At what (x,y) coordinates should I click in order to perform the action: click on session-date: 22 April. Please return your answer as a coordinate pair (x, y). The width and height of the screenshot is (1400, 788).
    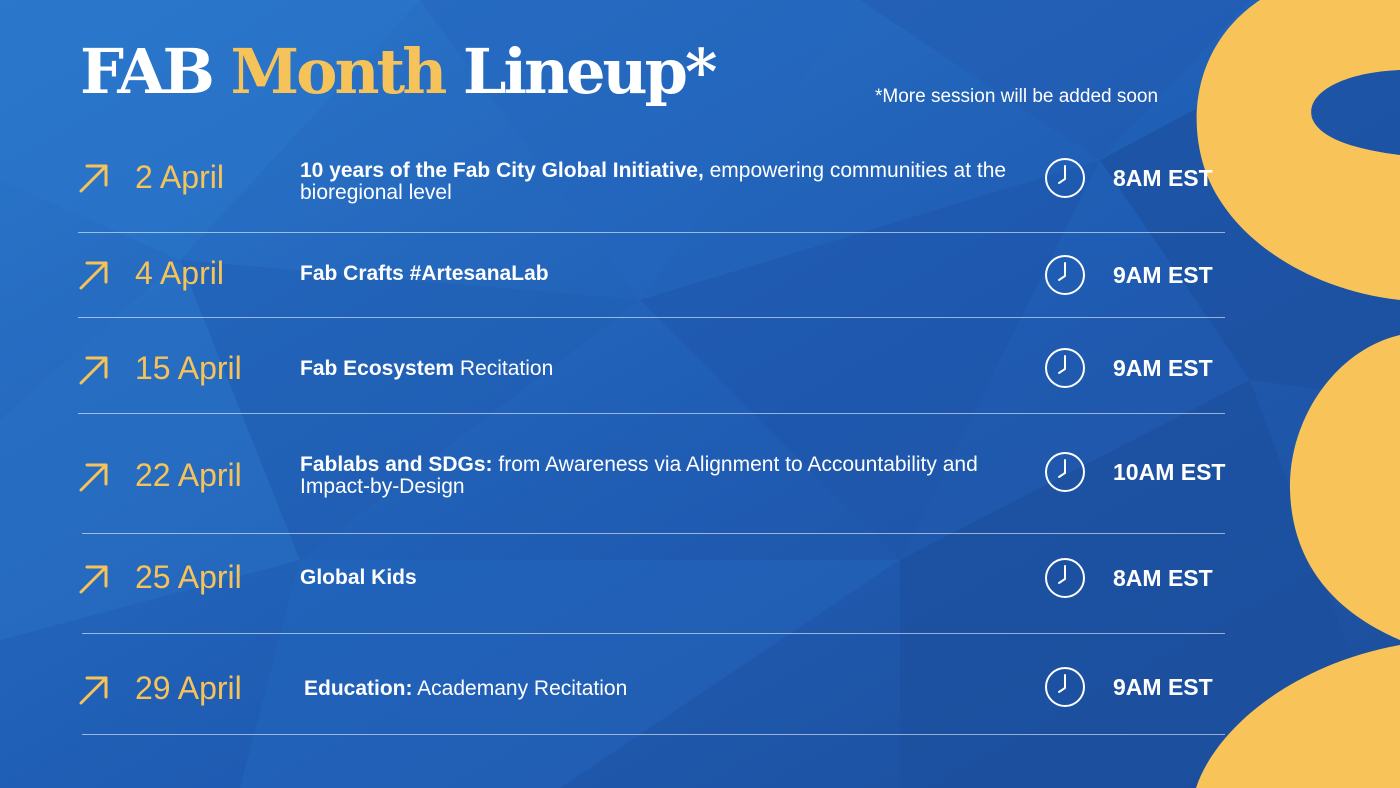
    Looking at the image, I should click on (188, 475).